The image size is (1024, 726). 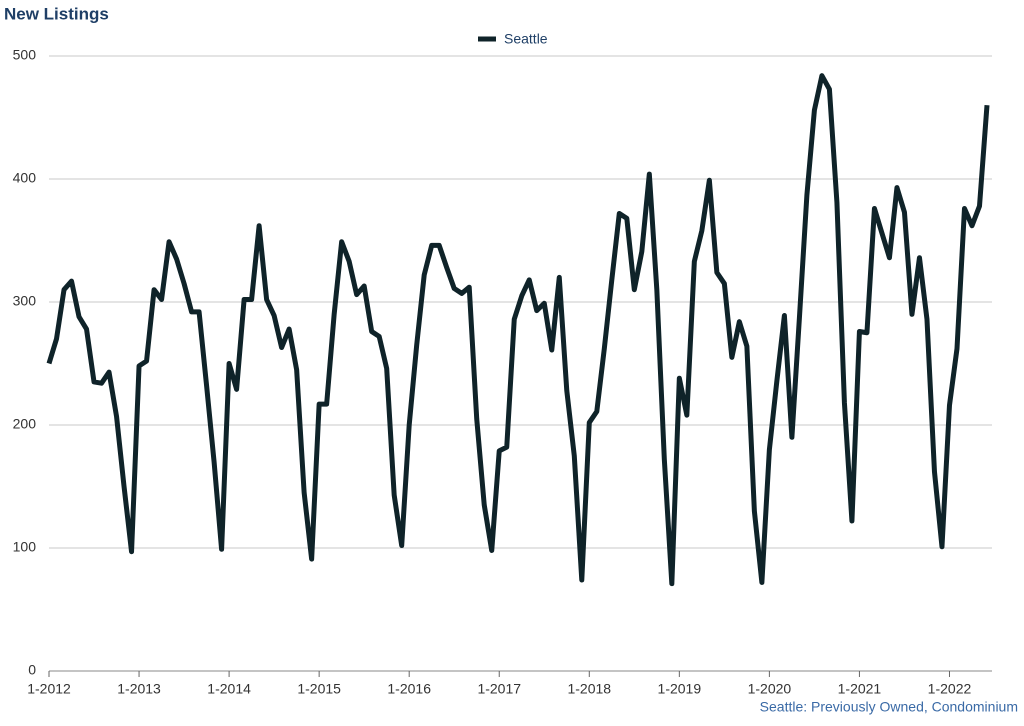 What do you see at coordinates (526, 39) in the screenshot?
I see `legend-label: Seattle` at bounding box center [526, 39].